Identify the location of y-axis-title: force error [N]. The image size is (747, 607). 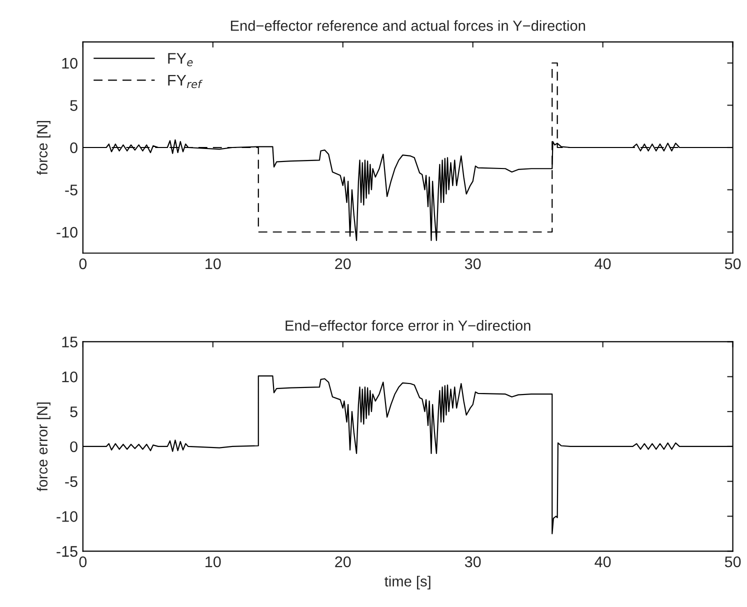
(43, 447).